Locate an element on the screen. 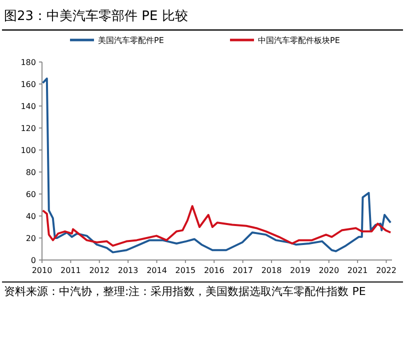 This screenshot has height=340, width=405. x-tick-label: 2011 is located at coordinates (70, 270).